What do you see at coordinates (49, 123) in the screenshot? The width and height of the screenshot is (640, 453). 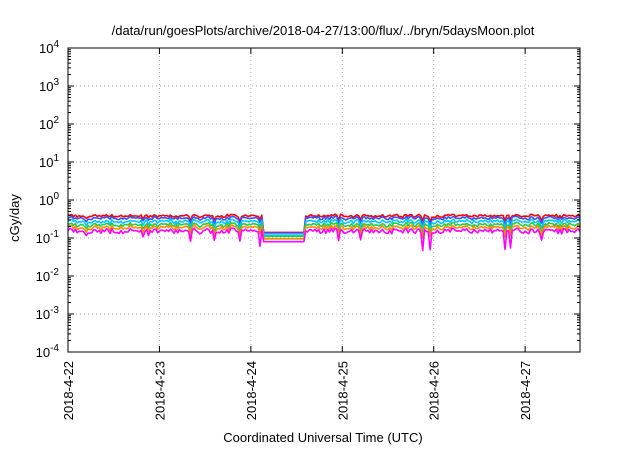 I see `y-tick-label: 10²` at bounding box center [49, 123].